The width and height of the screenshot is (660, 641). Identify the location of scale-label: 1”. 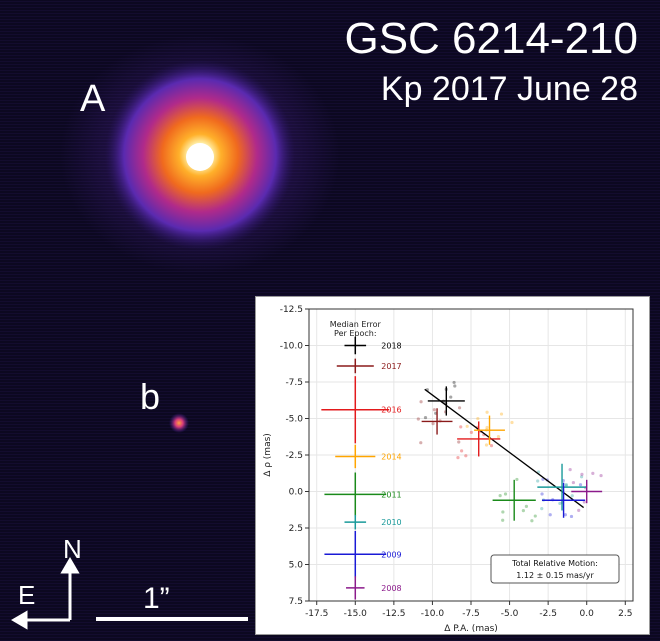
(156, 598).